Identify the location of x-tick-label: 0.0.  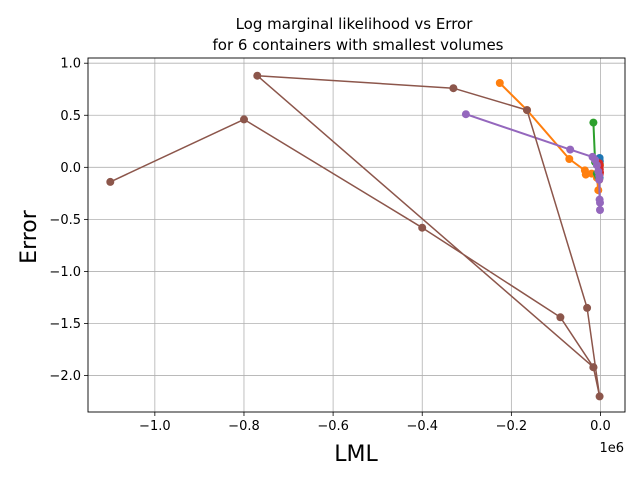
(600, 426).